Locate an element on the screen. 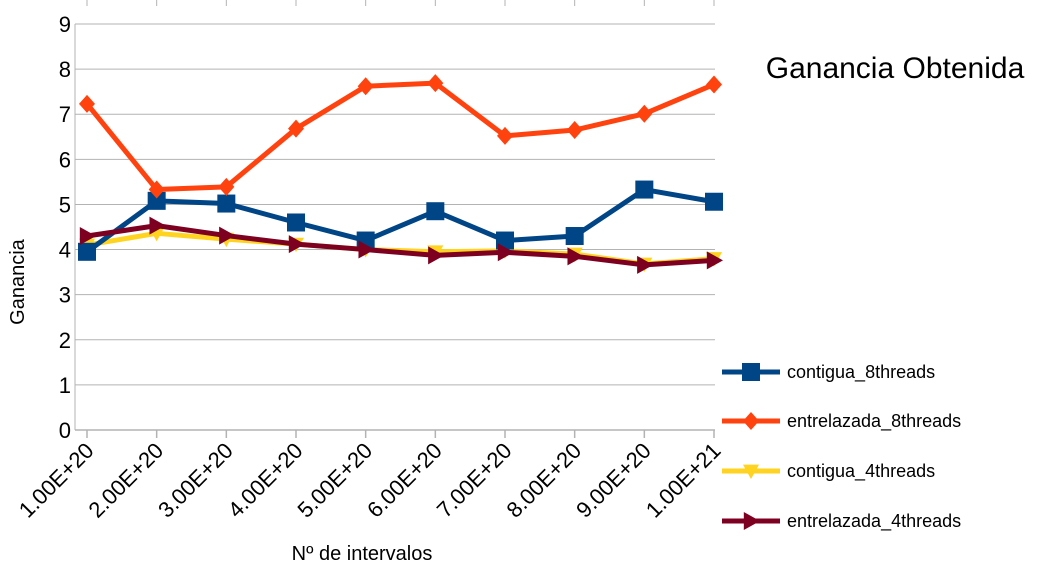  legend-label: contigua_8threads is located at coordinates (861, 372).